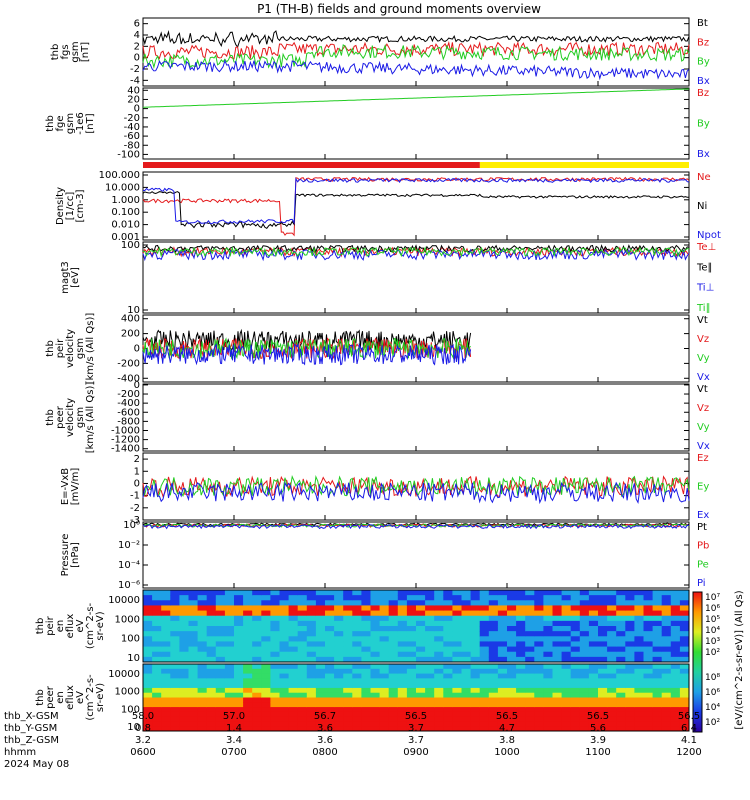 The width and height of the screenshot is (750, 800). What do you see at coordinates (415, 752) in the screenshot?
I see `xaxis-value: 0900` at bounding box center [415, 752].